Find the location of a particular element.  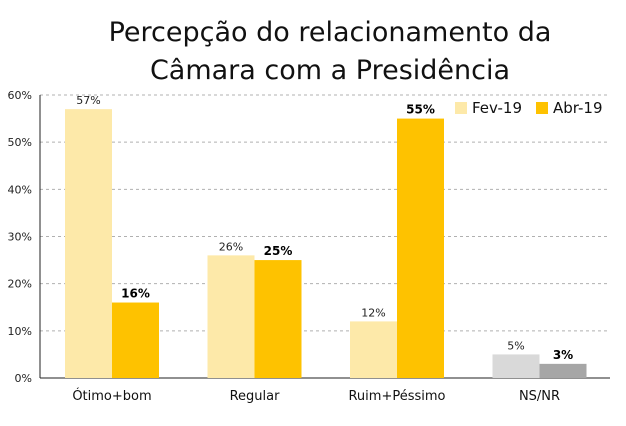

data-label: 16% is located at coordinates (135, 294).